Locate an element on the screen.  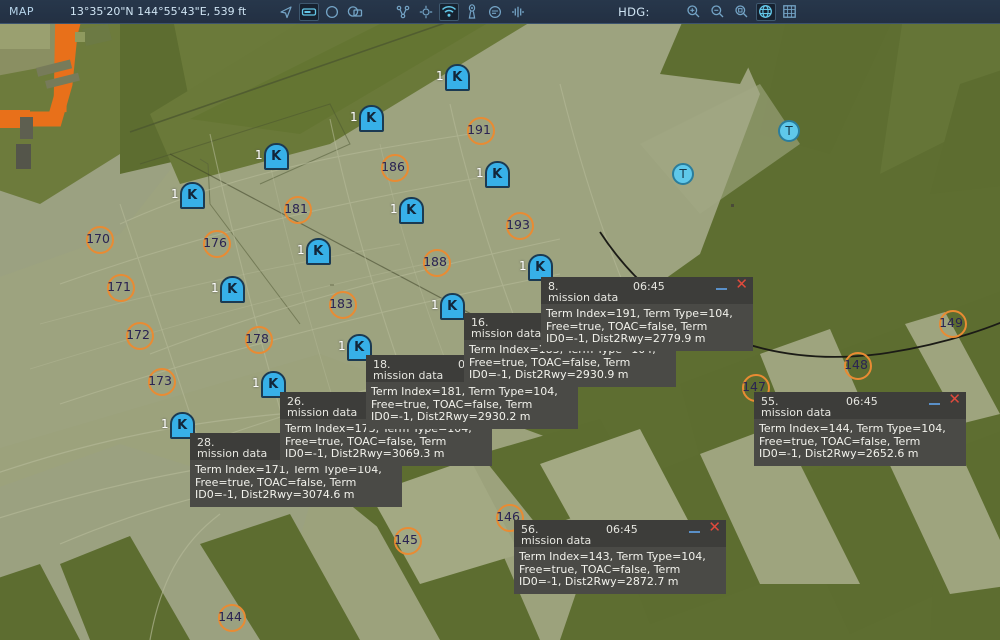
branch-fork-icon is located at coordinates (403, 12).